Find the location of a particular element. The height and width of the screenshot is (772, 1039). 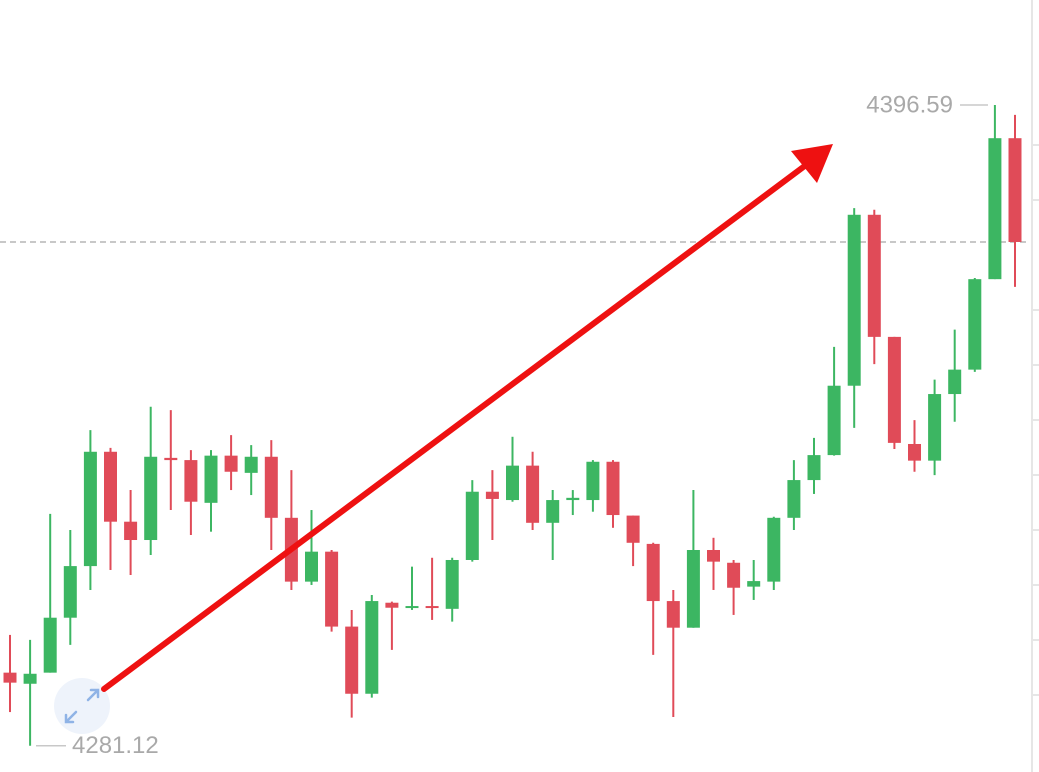

expand-icon is located at coordinates (82, 706).